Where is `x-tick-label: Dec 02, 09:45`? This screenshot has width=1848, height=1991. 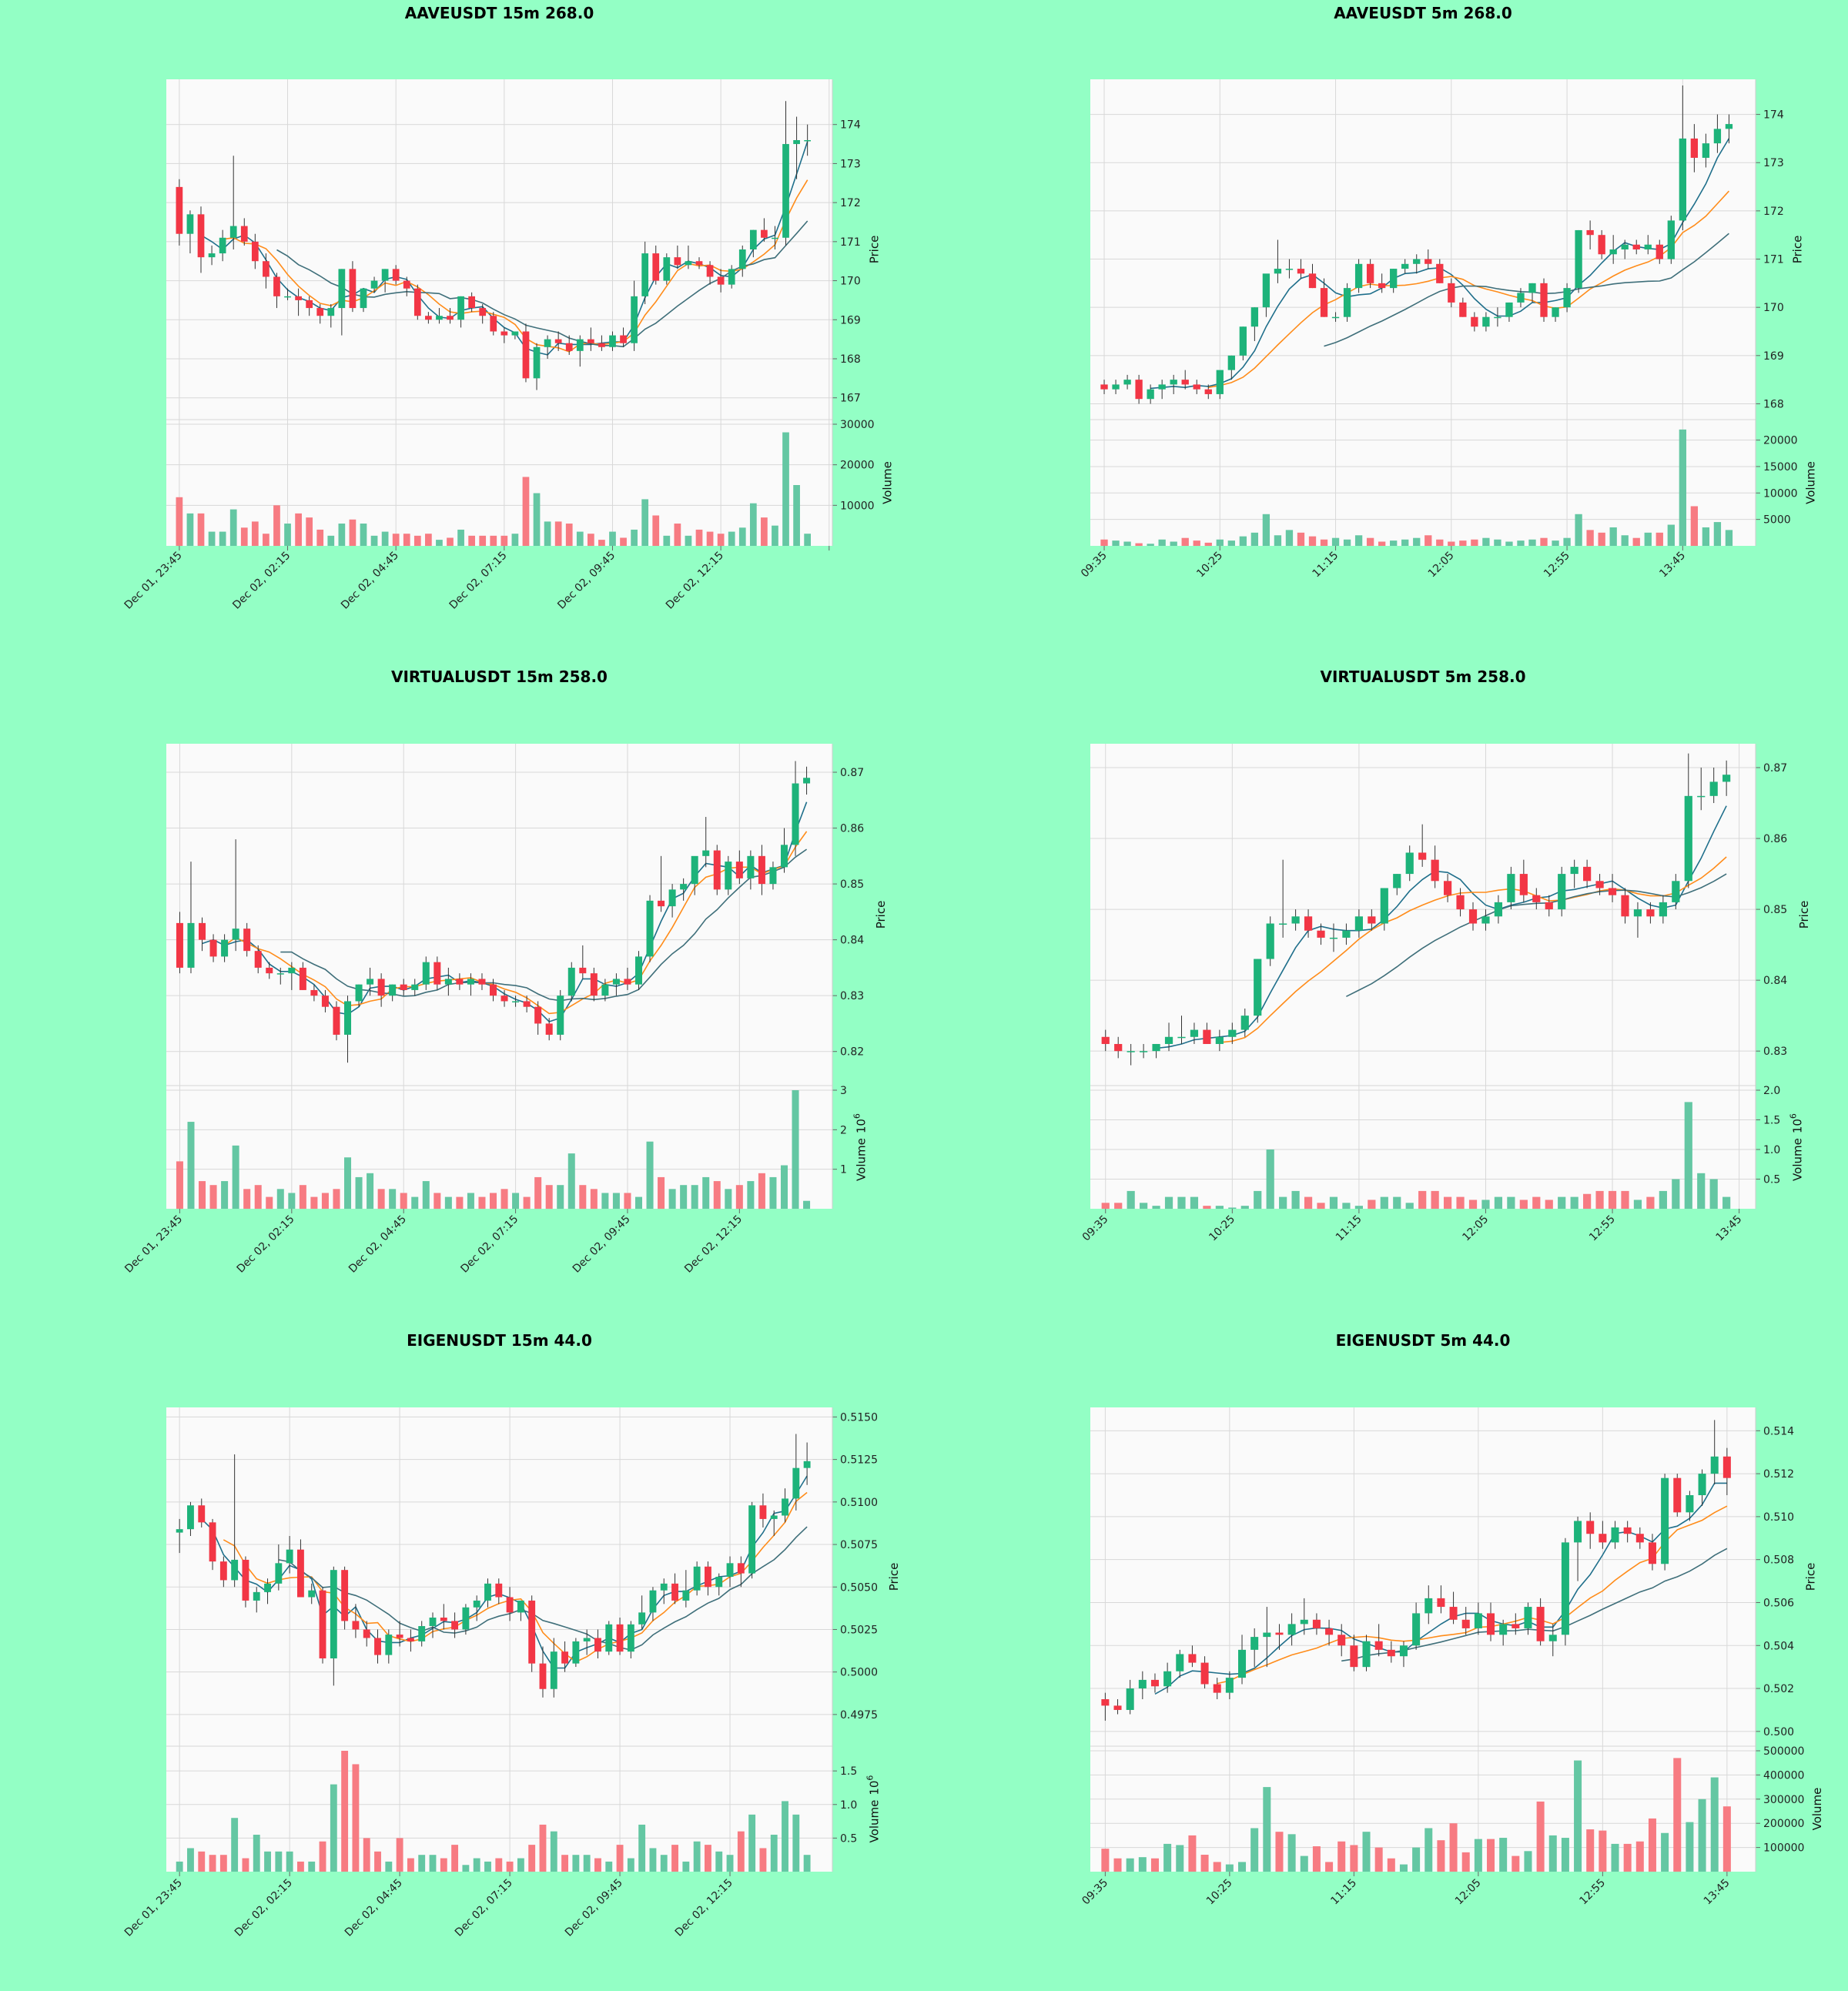 x-tick-label: Dec 02, 09:45 is located at coordinates (602, 1244).